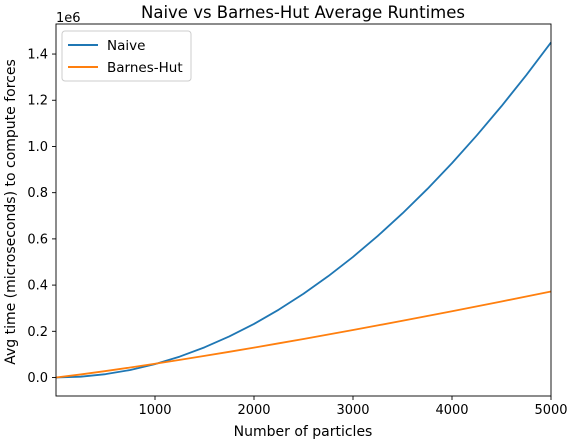  I want to click on y-tick-label: 1.4, so click(37, 55).